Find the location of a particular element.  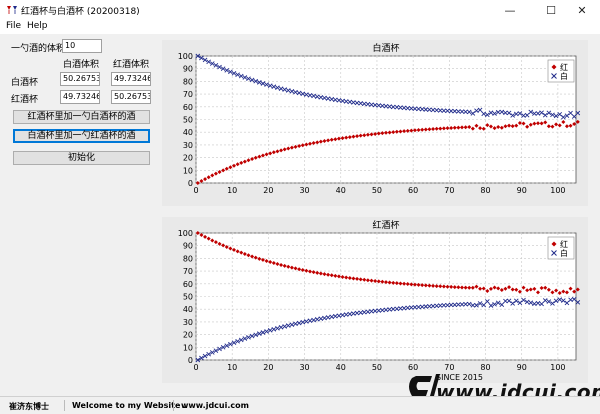

y-tick-label: 40 is located at coordinates (188, 132).